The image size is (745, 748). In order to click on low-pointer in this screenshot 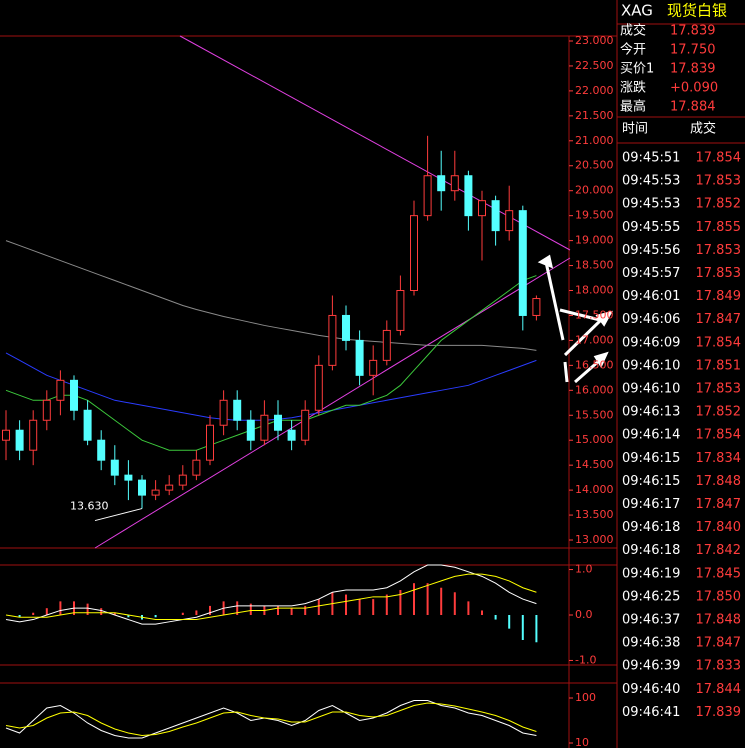, I will do `click(118, 515)`.